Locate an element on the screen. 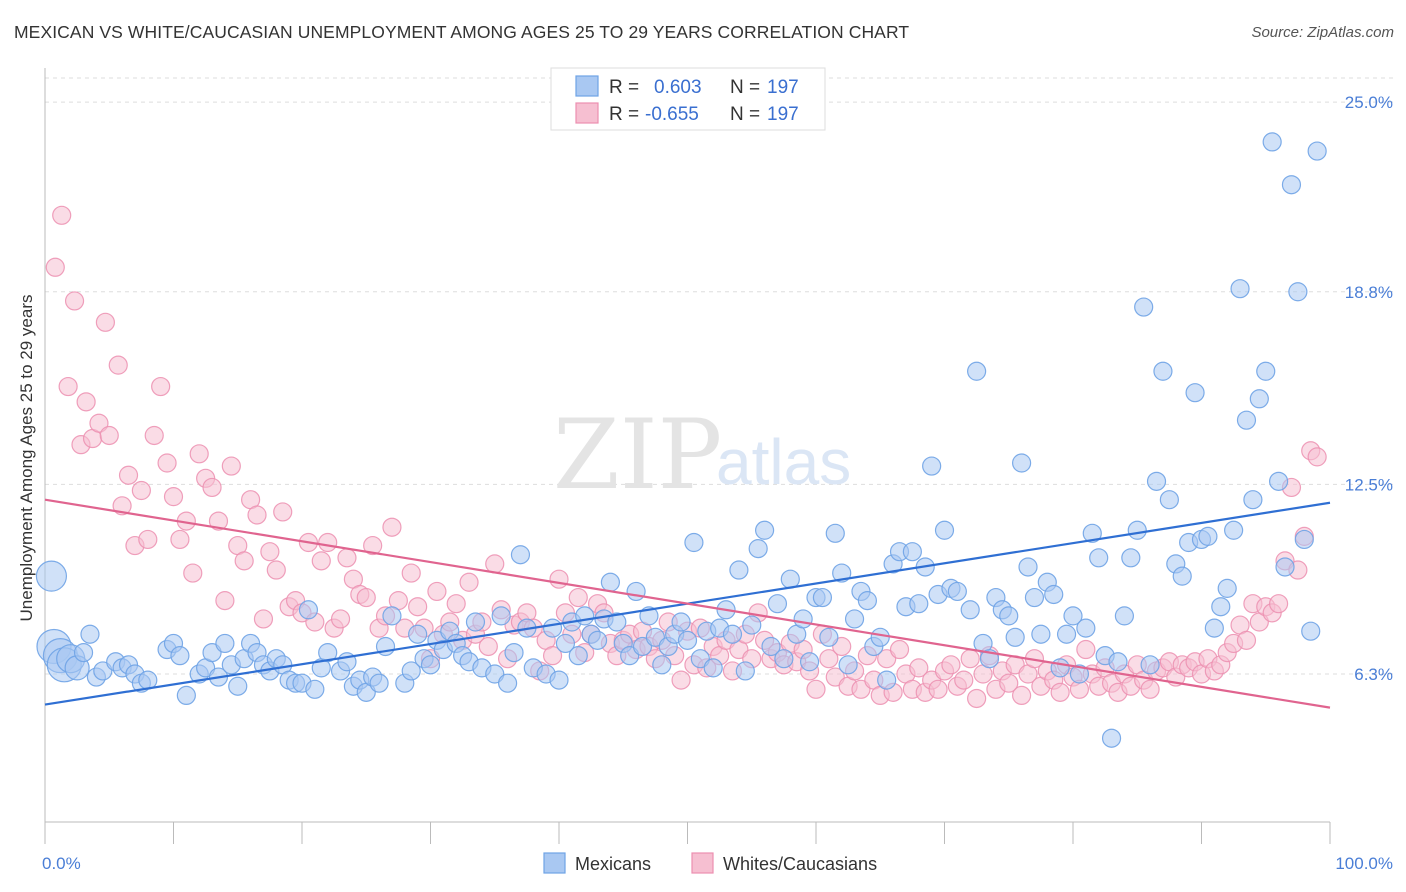 The width and height of the screenshot is (1406, 892). legend-box: R = 0.603 N = 197 R = -0.655 N = 197 is located at coordinates (688, 99).